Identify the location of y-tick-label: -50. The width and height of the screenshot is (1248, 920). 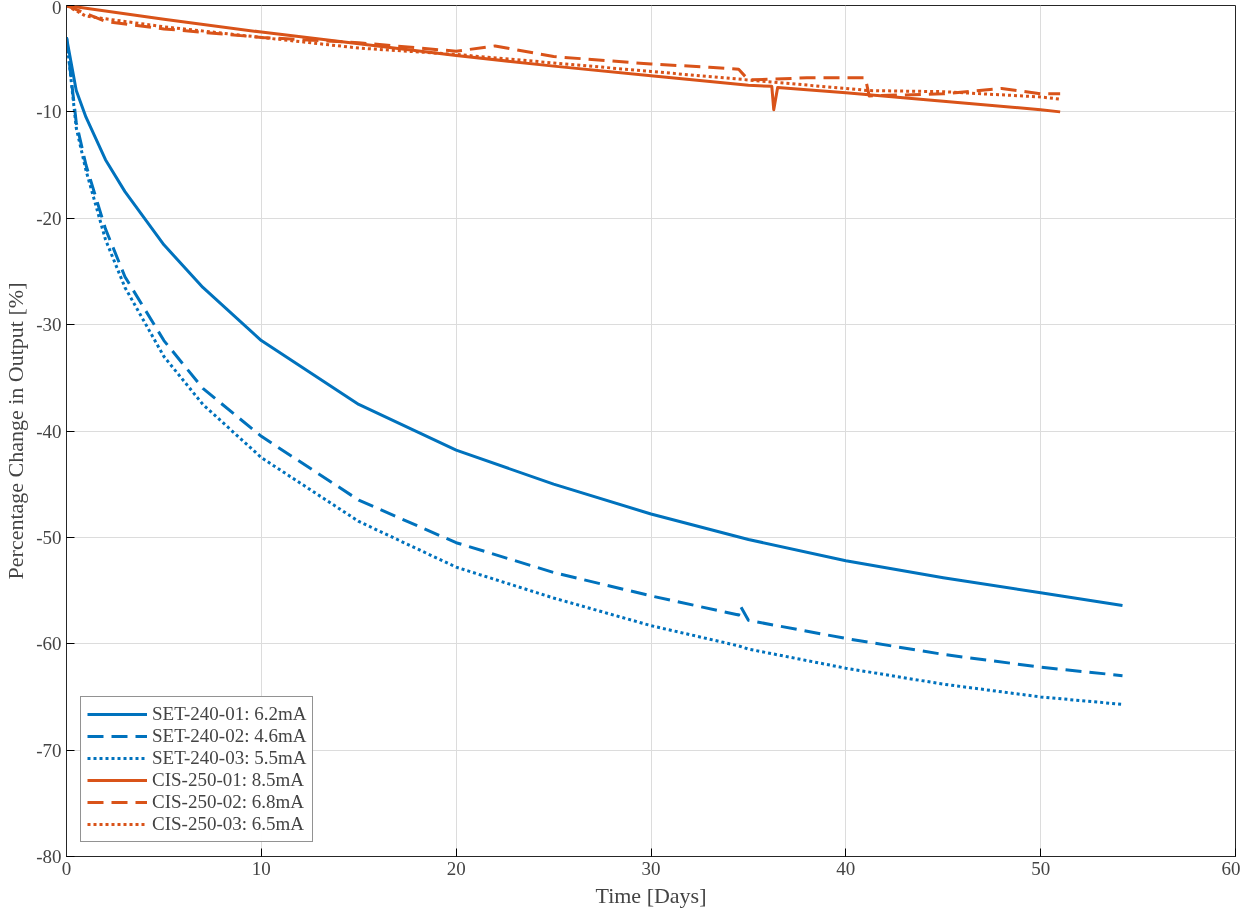
(49, 537).